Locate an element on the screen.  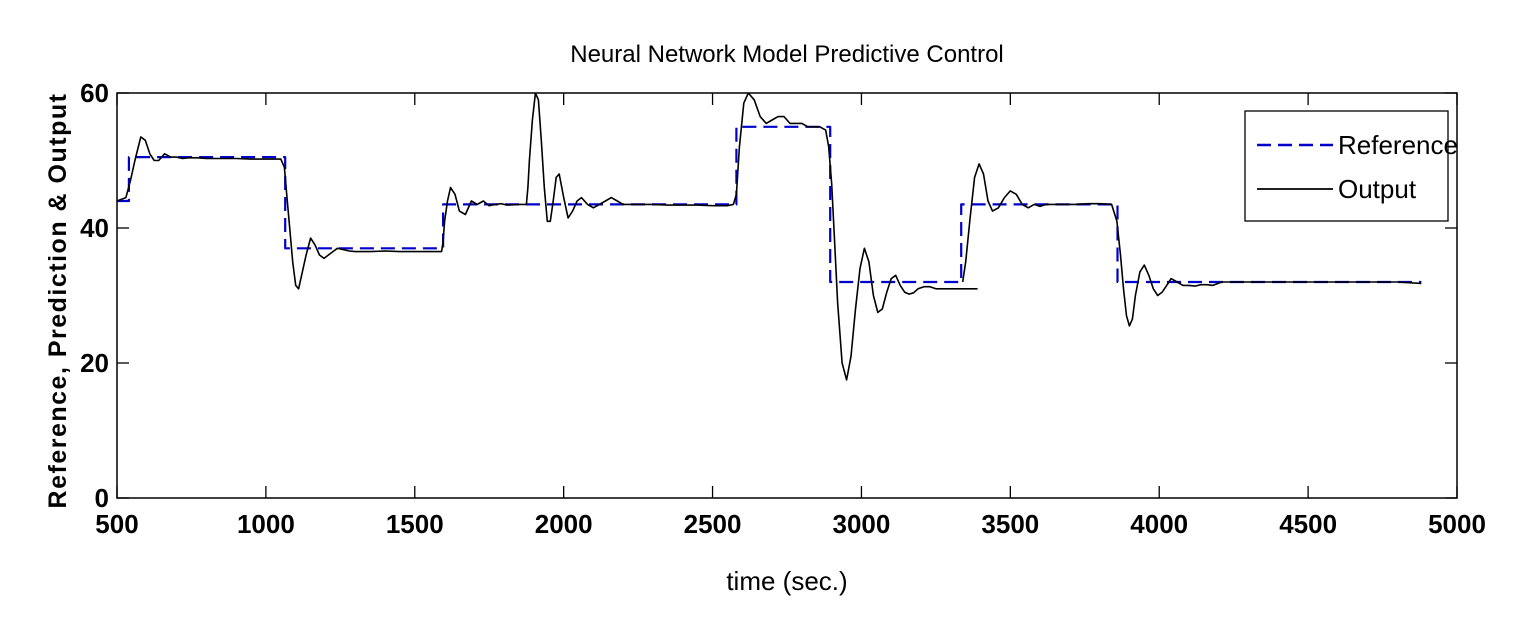
legend-label: Output is located at coordinates (1377, 189).